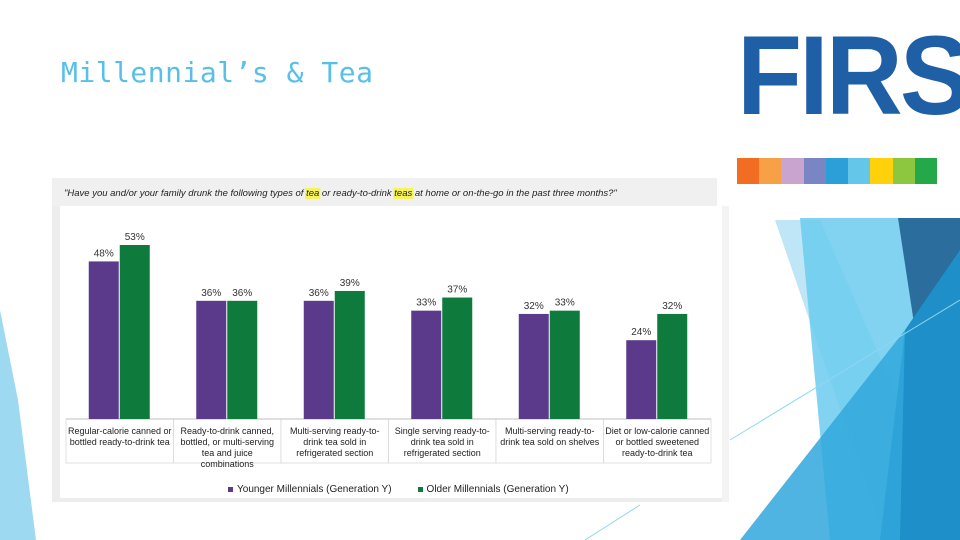 The height and width of the screenshot is (540, 960). I want to click on data-label: 24%, so click(641, 332).